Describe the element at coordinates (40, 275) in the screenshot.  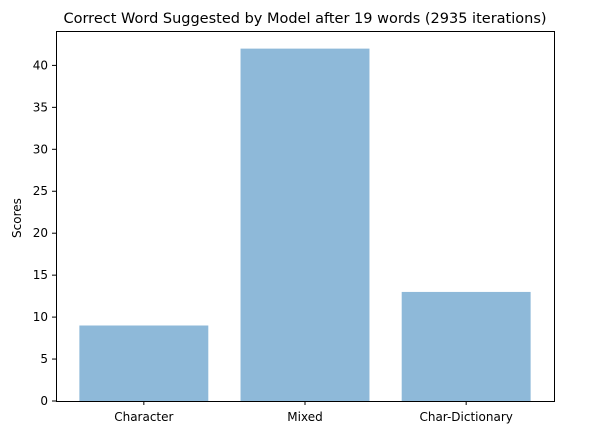
I see `y-tick-label: 15` at that location.